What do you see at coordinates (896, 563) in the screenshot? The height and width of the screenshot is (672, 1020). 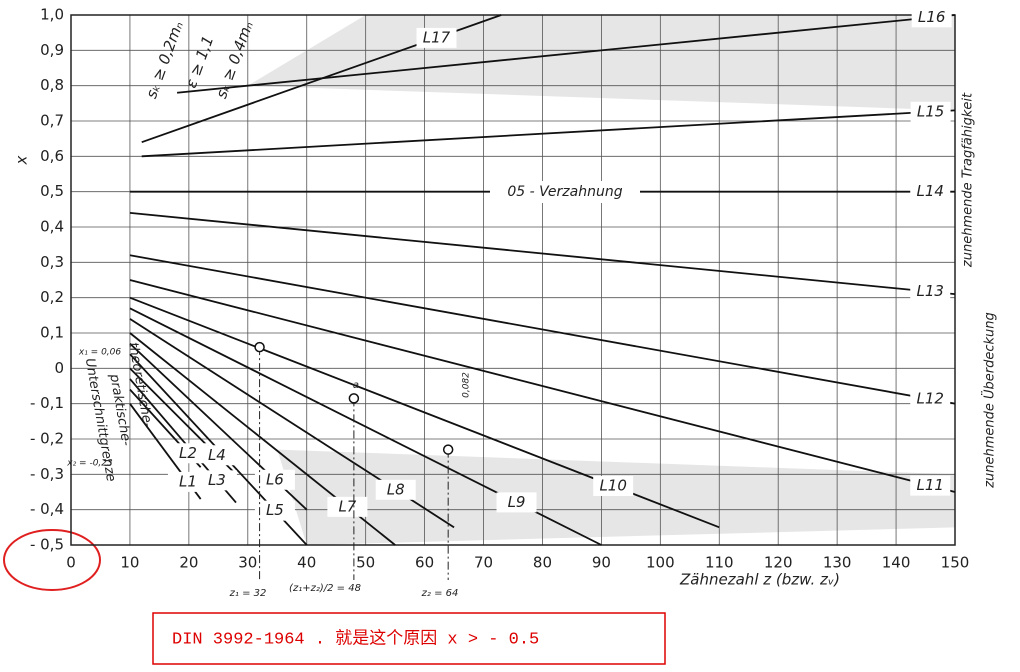 I see `x-tick-label: 140` at bounding box center [896, 563].